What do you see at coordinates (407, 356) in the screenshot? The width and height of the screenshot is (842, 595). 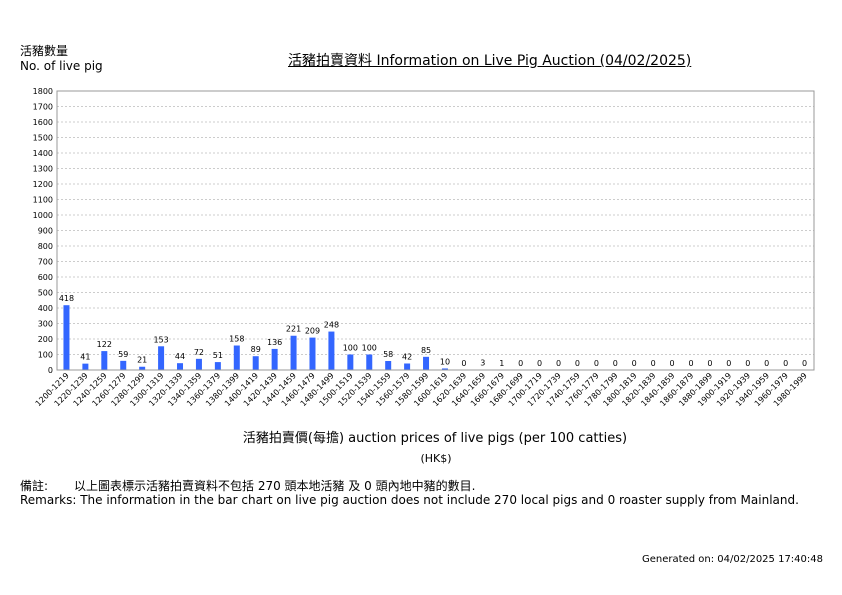 I see `data-label: 42` at bounding box center [407, 356].